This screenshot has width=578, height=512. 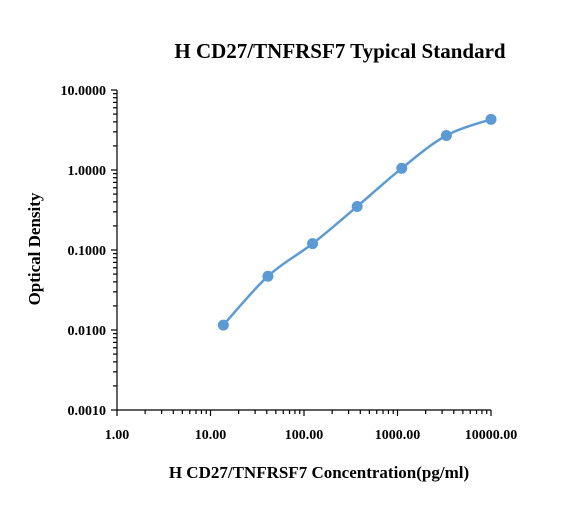 What do you see at coordinates (34, 248) in the screenshot?
I see `y-axis-label: Optical Density` at bounding box center [34, 248].